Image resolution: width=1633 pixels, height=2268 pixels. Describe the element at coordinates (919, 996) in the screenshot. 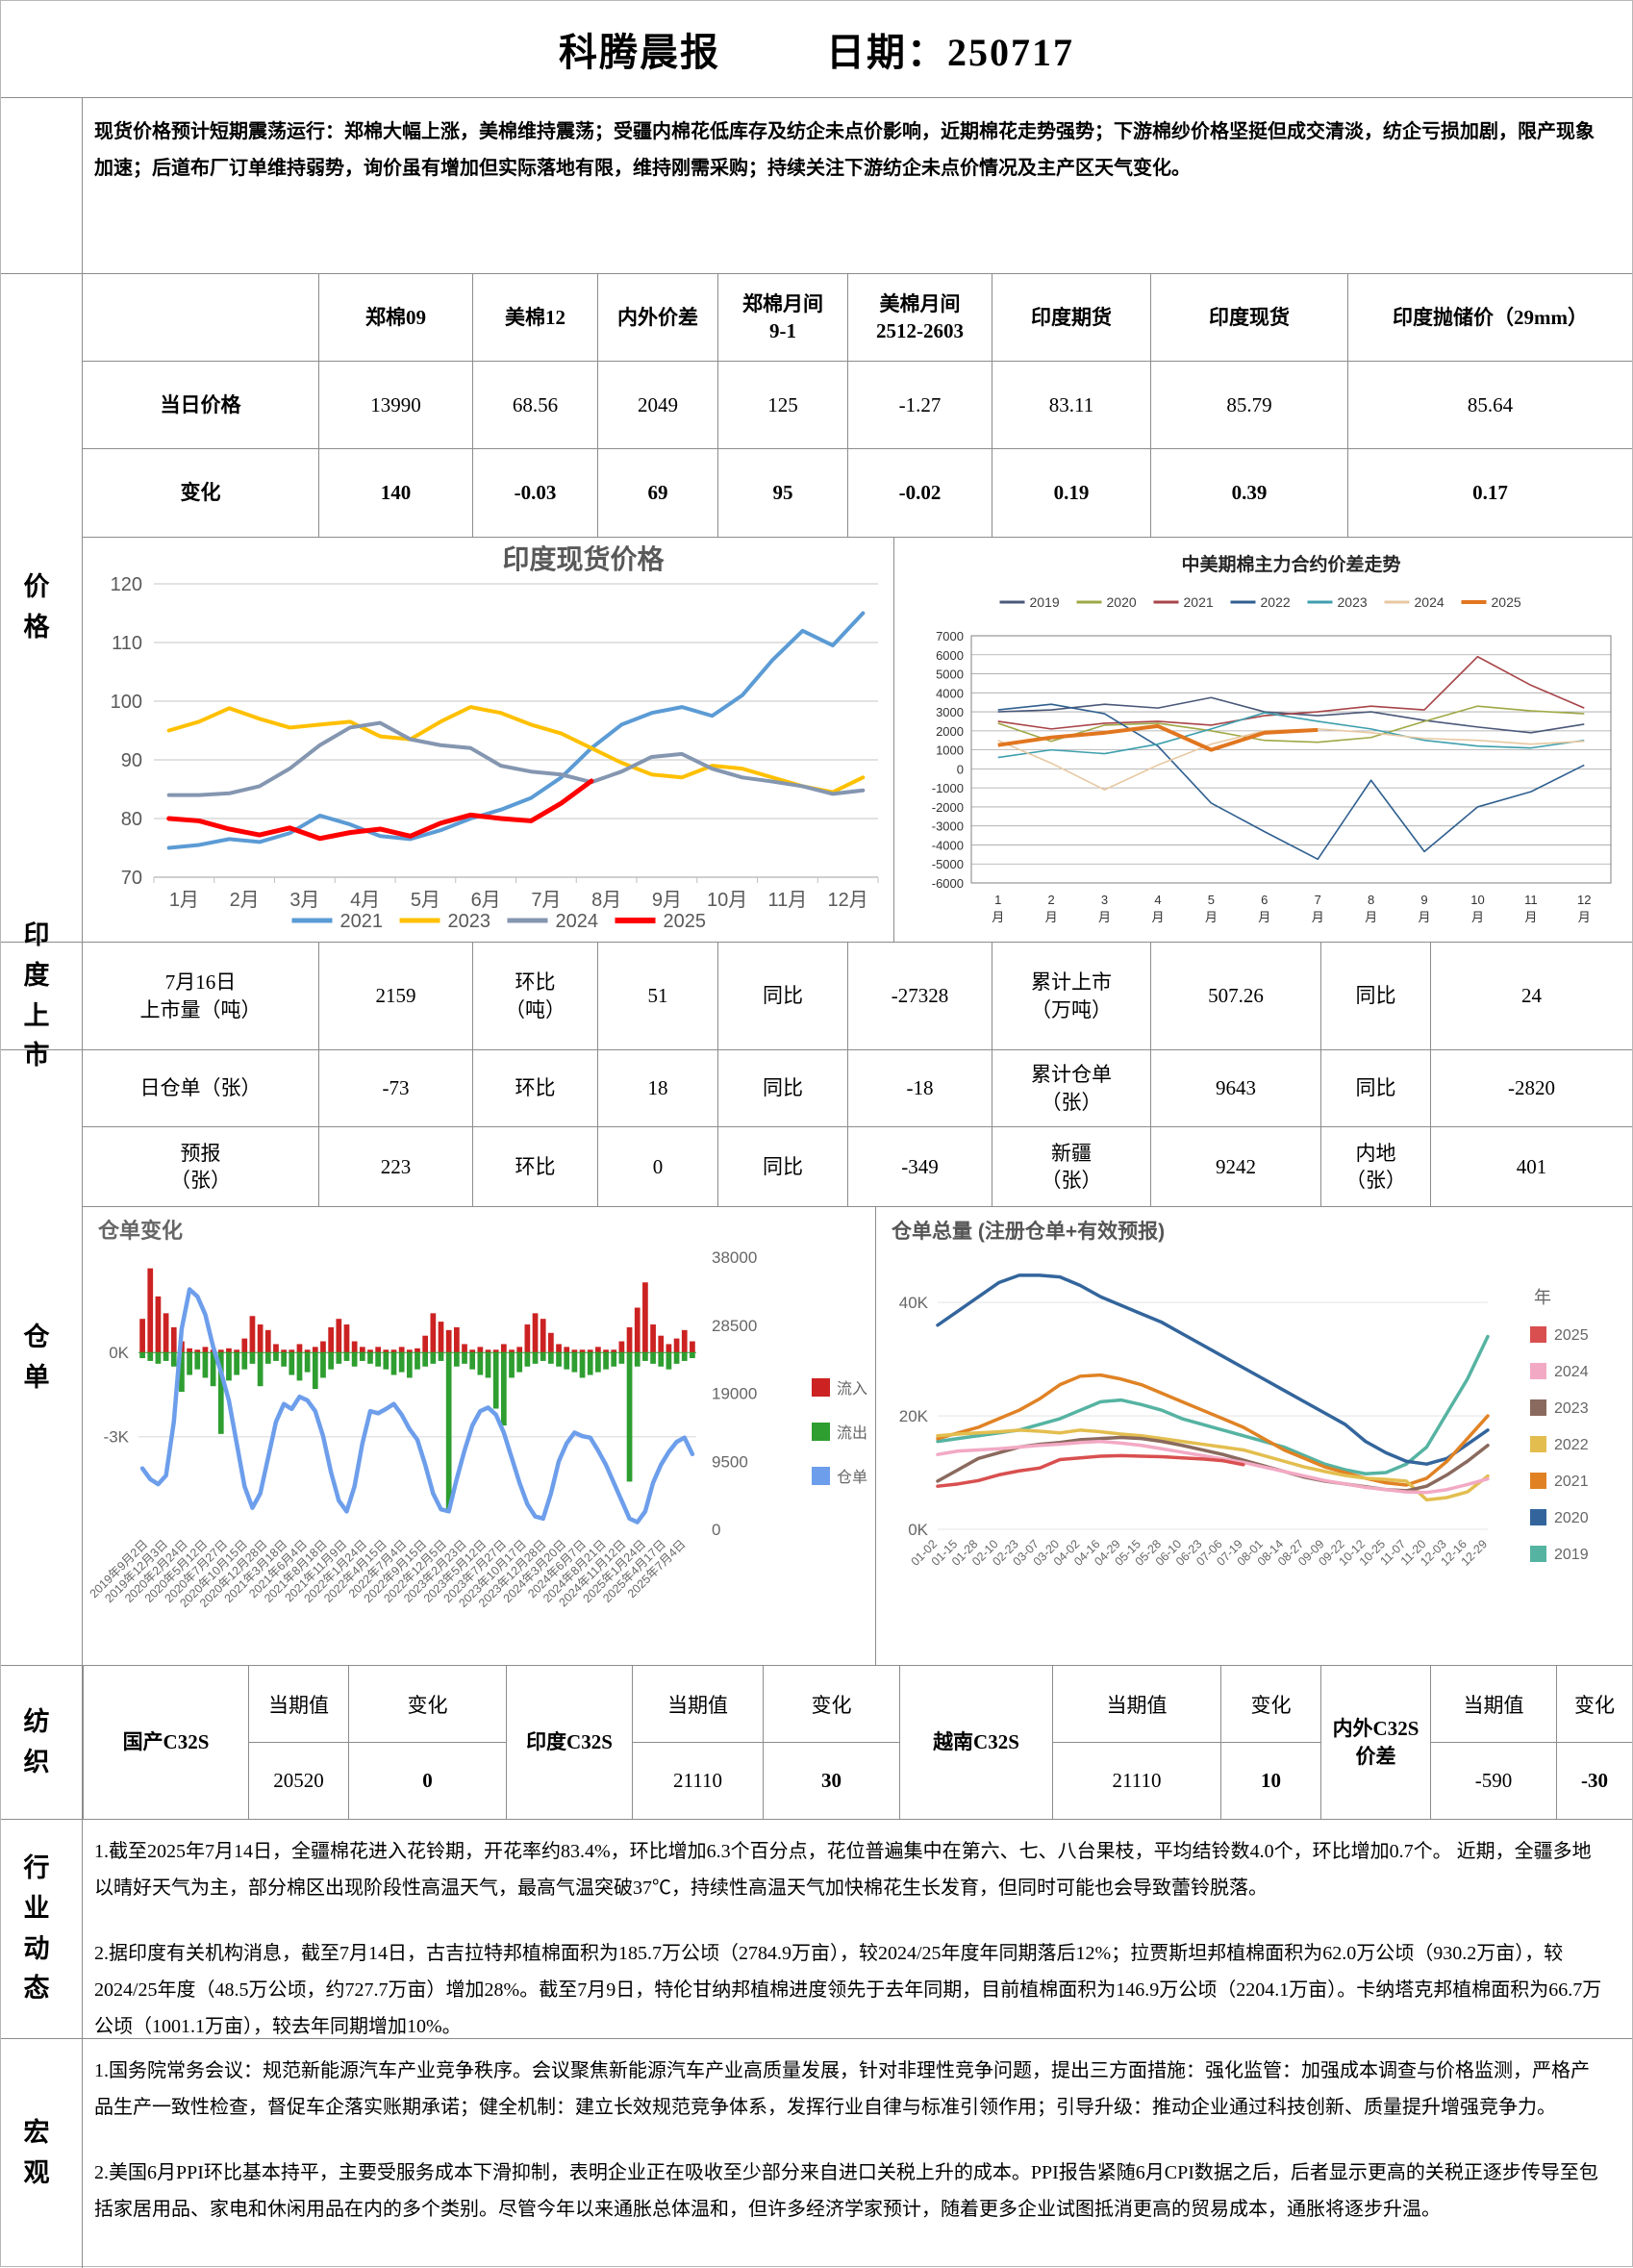

I see `india-cell-value: -27328` at that location.